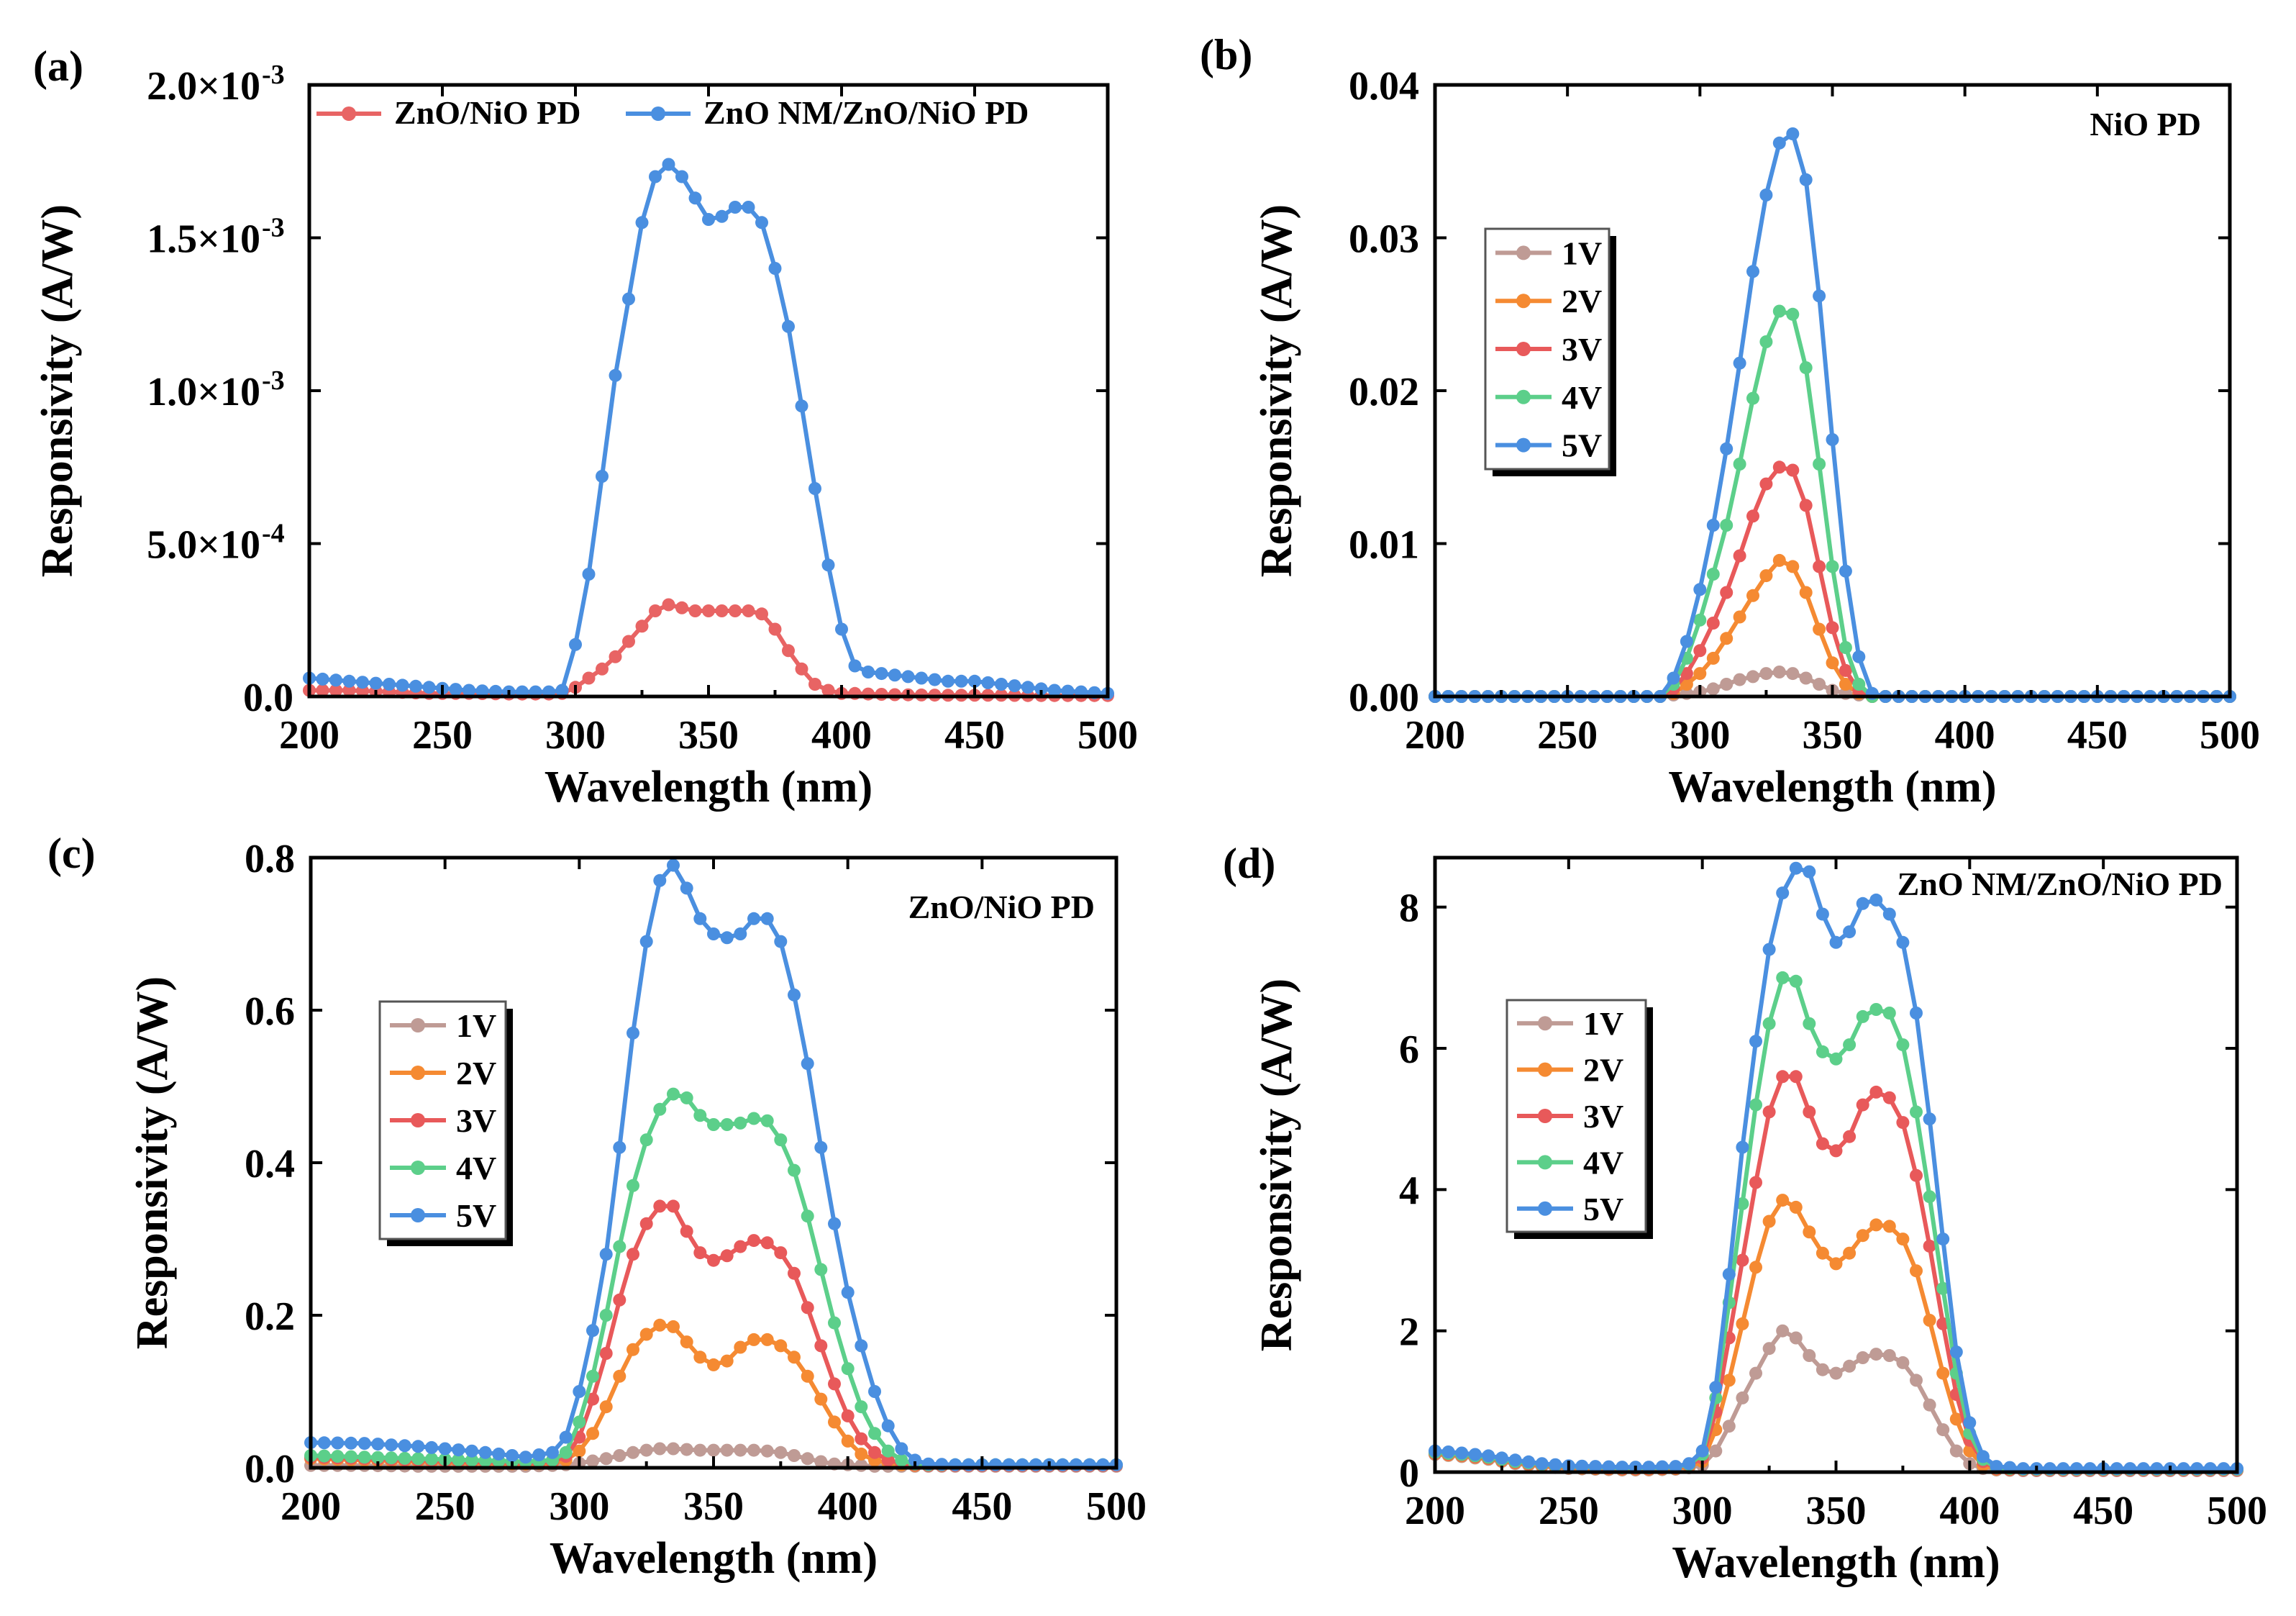  Describe the element at coordinates (1550, 351) in the screenshot. I see `legend: 1V 2V 3V 4V 5V` at that location.